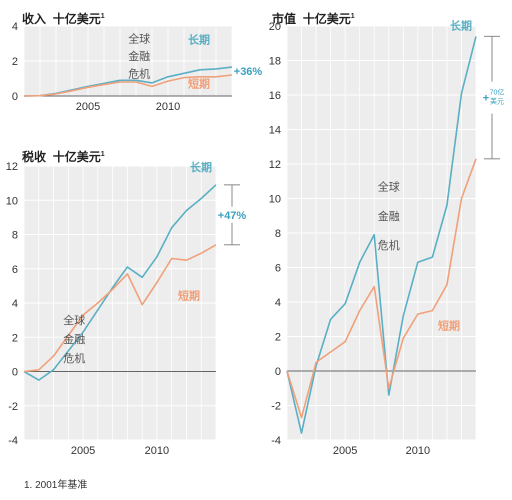 Image resolution: width=512 pixels, height=500 pixels. Describe the element at coordinates (313, 19) in the screenshot. I see `panel-title-market-value: 市值 十亿美元1` at that location.